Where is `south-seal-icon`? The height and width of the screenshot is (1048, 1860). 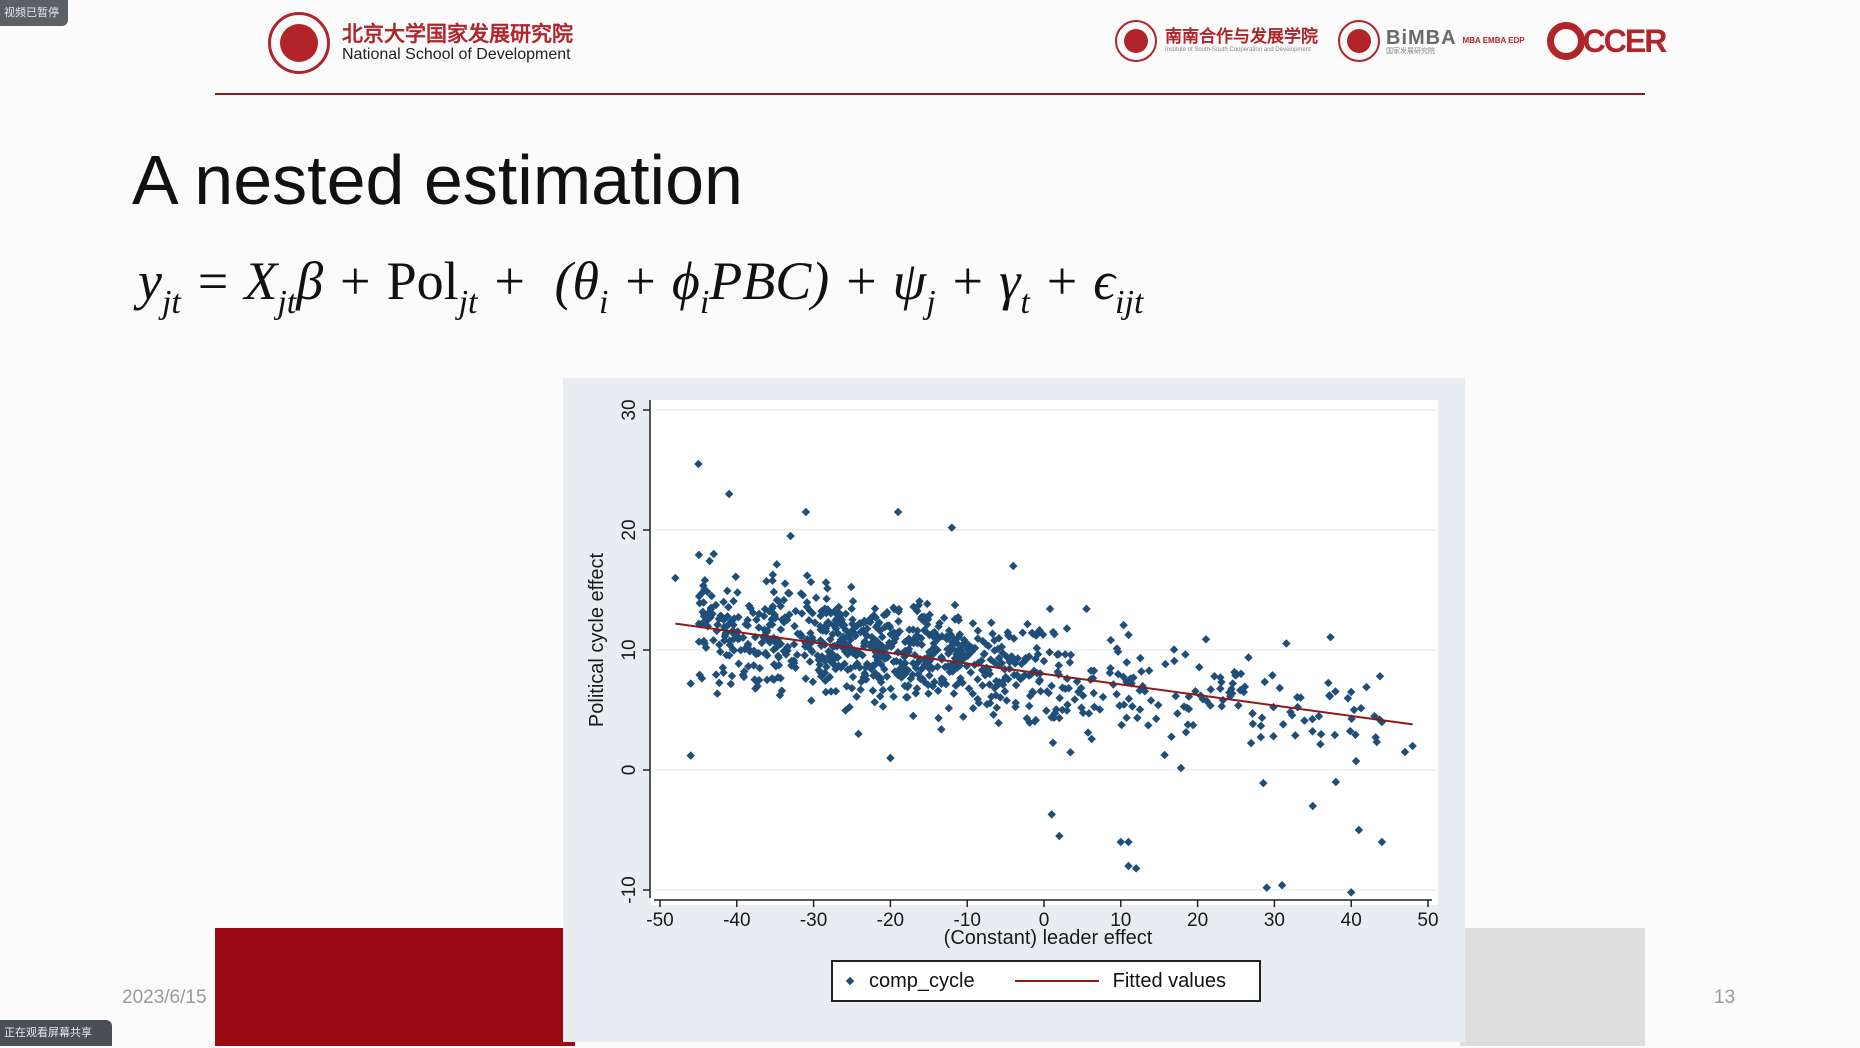
south-seal-icon is located at coordinates (1136, 41).